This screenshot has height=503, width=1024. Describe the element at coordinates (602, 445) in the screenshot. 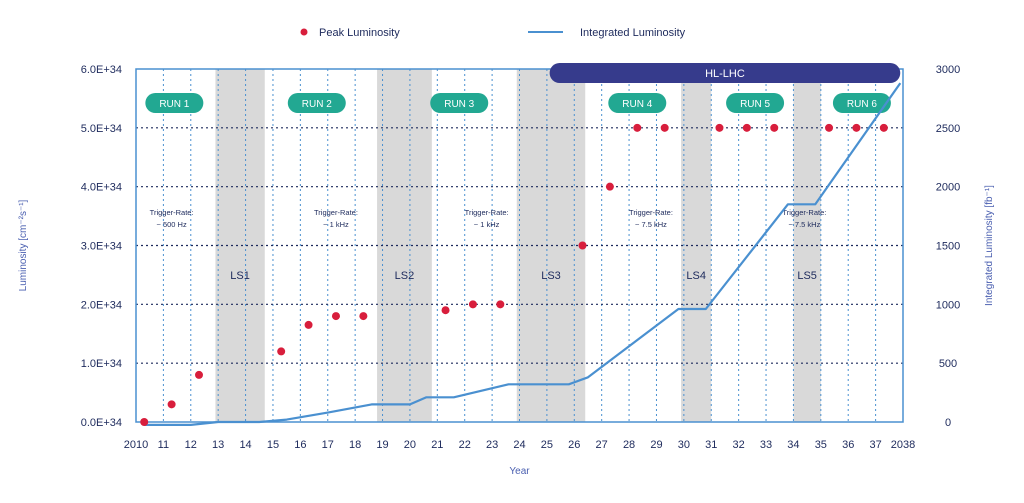

I see `x-tick-label: 27` at that location.